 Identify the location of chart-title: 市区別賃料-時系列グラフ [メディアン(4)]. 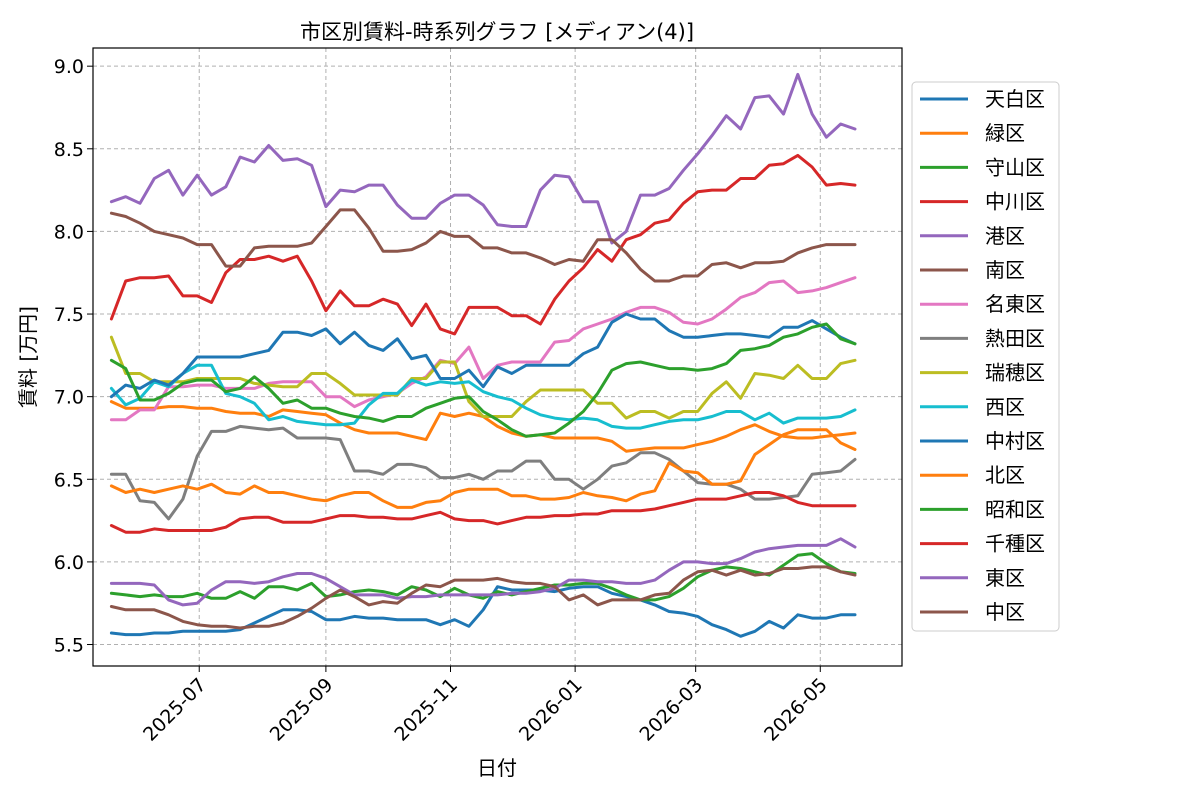
(497, 32).